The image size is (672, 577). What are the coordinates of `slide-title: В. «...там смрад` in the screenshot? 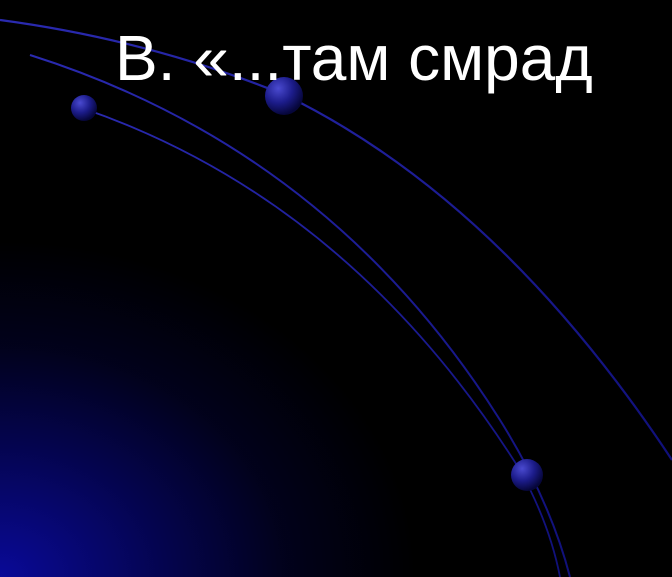 It's located at (354, 58).